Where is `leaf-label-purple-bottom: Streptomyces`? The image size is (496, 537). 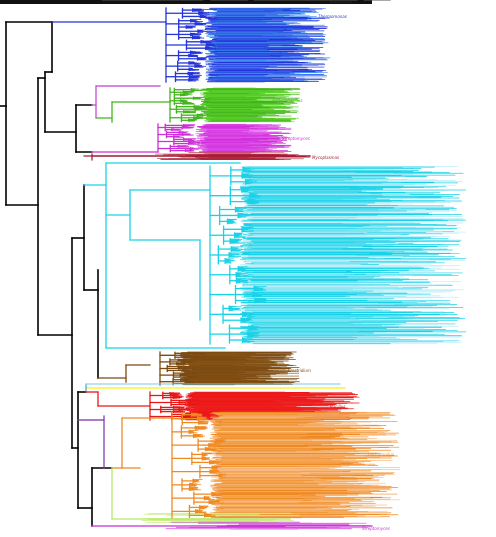 leaf-label-purple-bottom: Streptomyces is located at coordinates (376, 528).